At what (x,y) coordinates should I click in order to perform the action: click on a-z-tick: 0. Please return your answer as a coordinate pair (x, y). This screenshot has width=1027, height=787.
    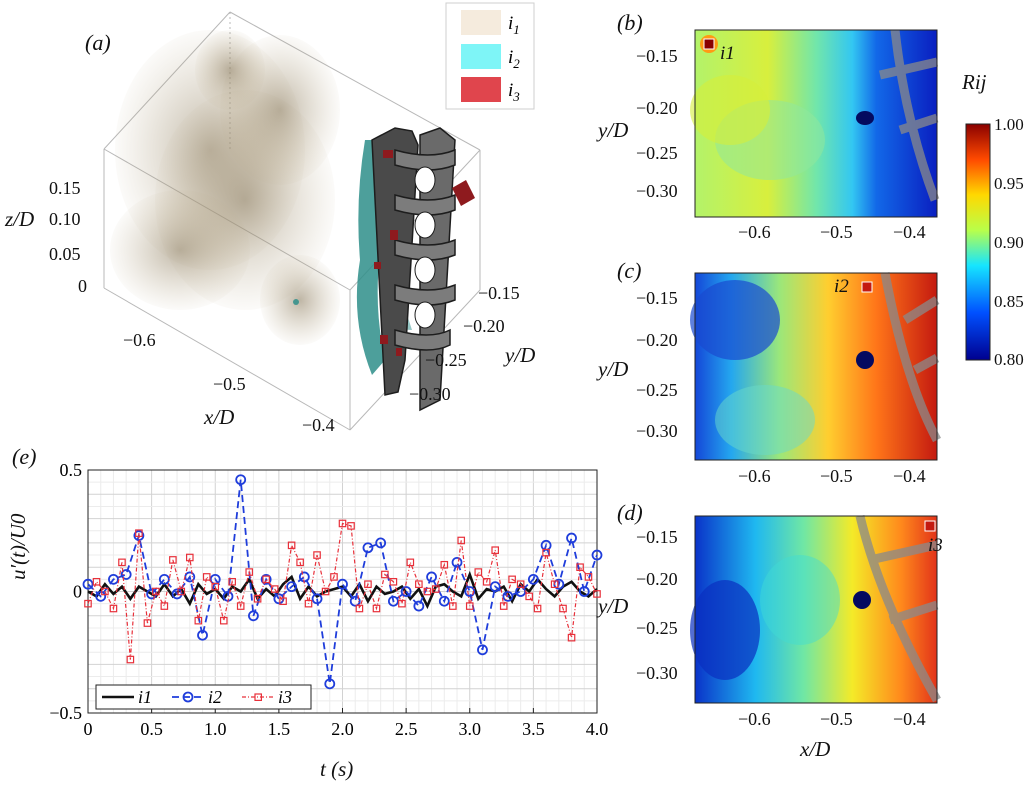
    Looking at the image, I should click on (82, 286).